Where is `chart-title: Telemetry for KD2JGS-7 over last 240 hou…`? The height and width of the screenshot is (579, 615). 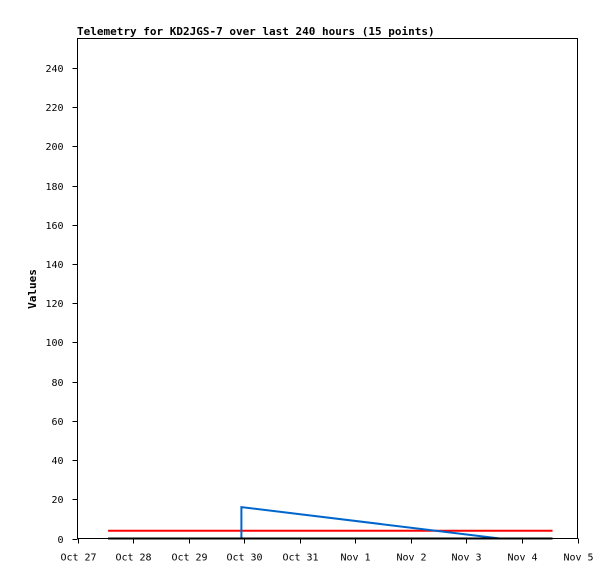
chart-title: Telemetry for KD2JGS-7 over last 240 hou… is located at coordinates (256, 31).